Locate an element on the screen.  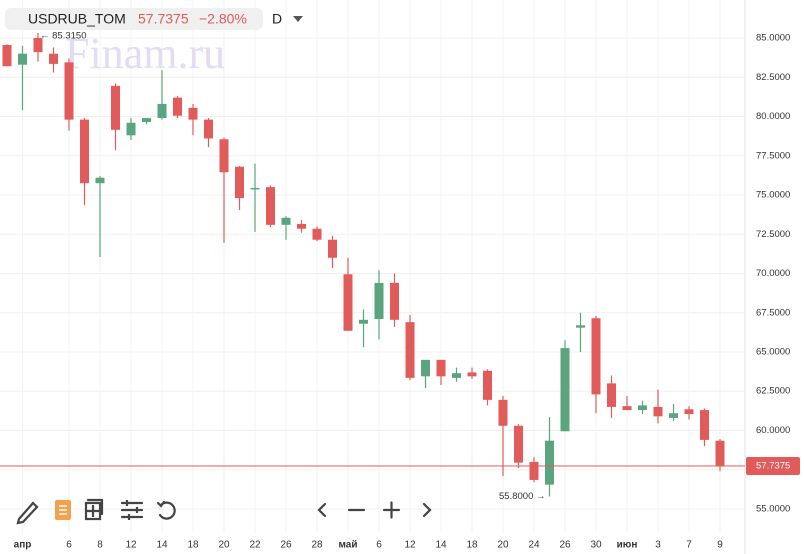
x-tick-label: апр is located at coordinates (23, 545).